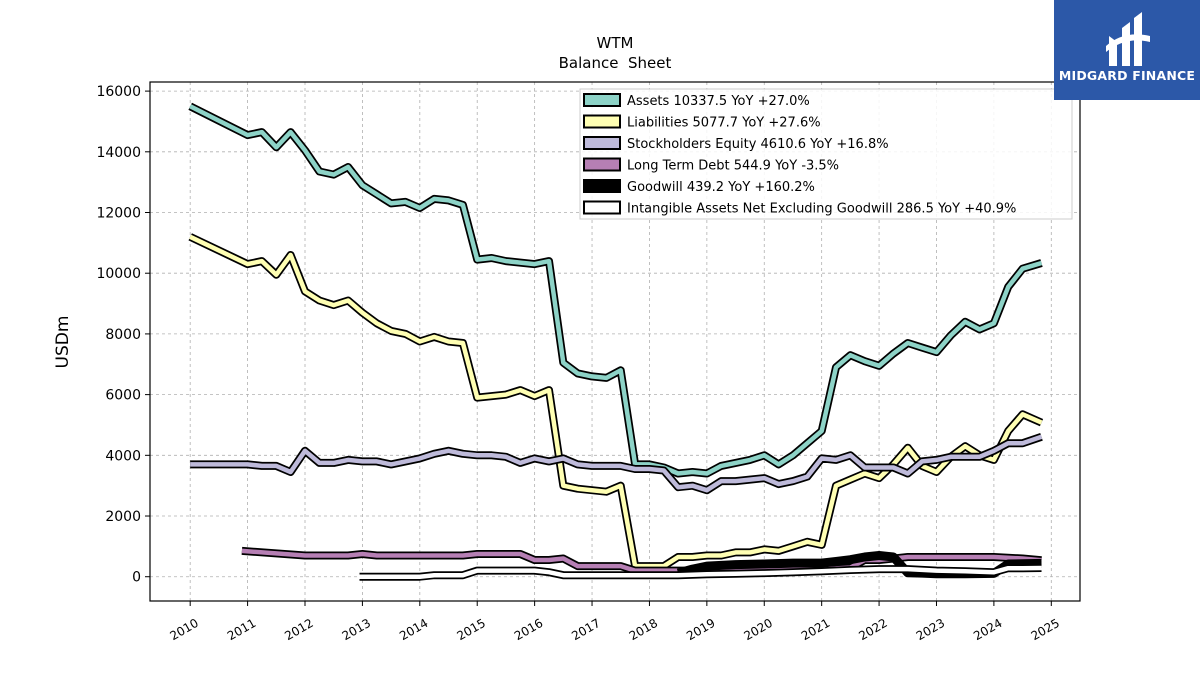  Describe the element at coordinates (615, 63) in the screenshot. I see `chart-subtitle: Balance Sheet` at that location.